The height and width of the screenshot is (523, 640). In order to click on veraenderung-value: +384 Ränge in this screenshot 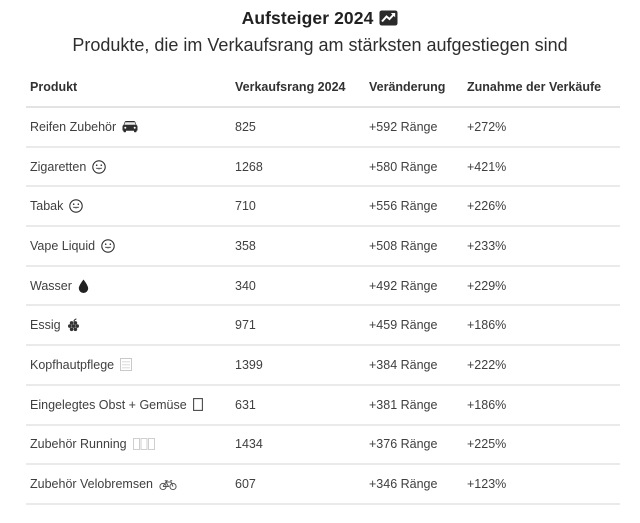, I will do `click(403, 364)`.